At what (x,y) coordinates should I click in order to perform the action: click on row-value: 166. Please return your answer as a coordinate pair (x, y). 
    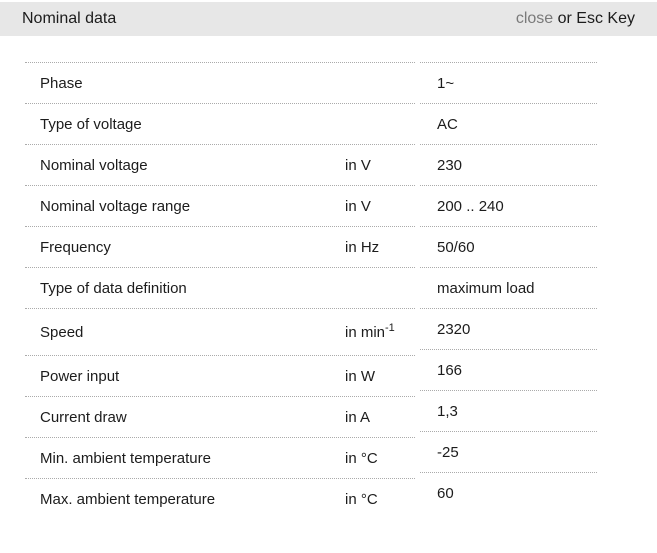
    Looking at the image, I should click on (508, 369).